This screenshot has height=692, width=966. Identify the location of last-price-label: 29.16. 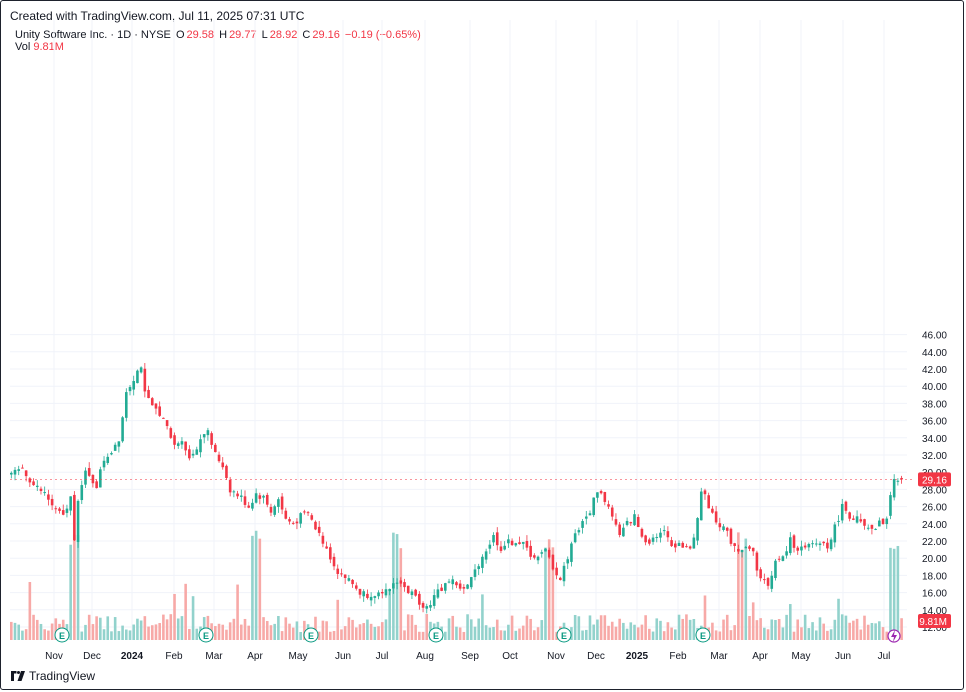
(934, 480).